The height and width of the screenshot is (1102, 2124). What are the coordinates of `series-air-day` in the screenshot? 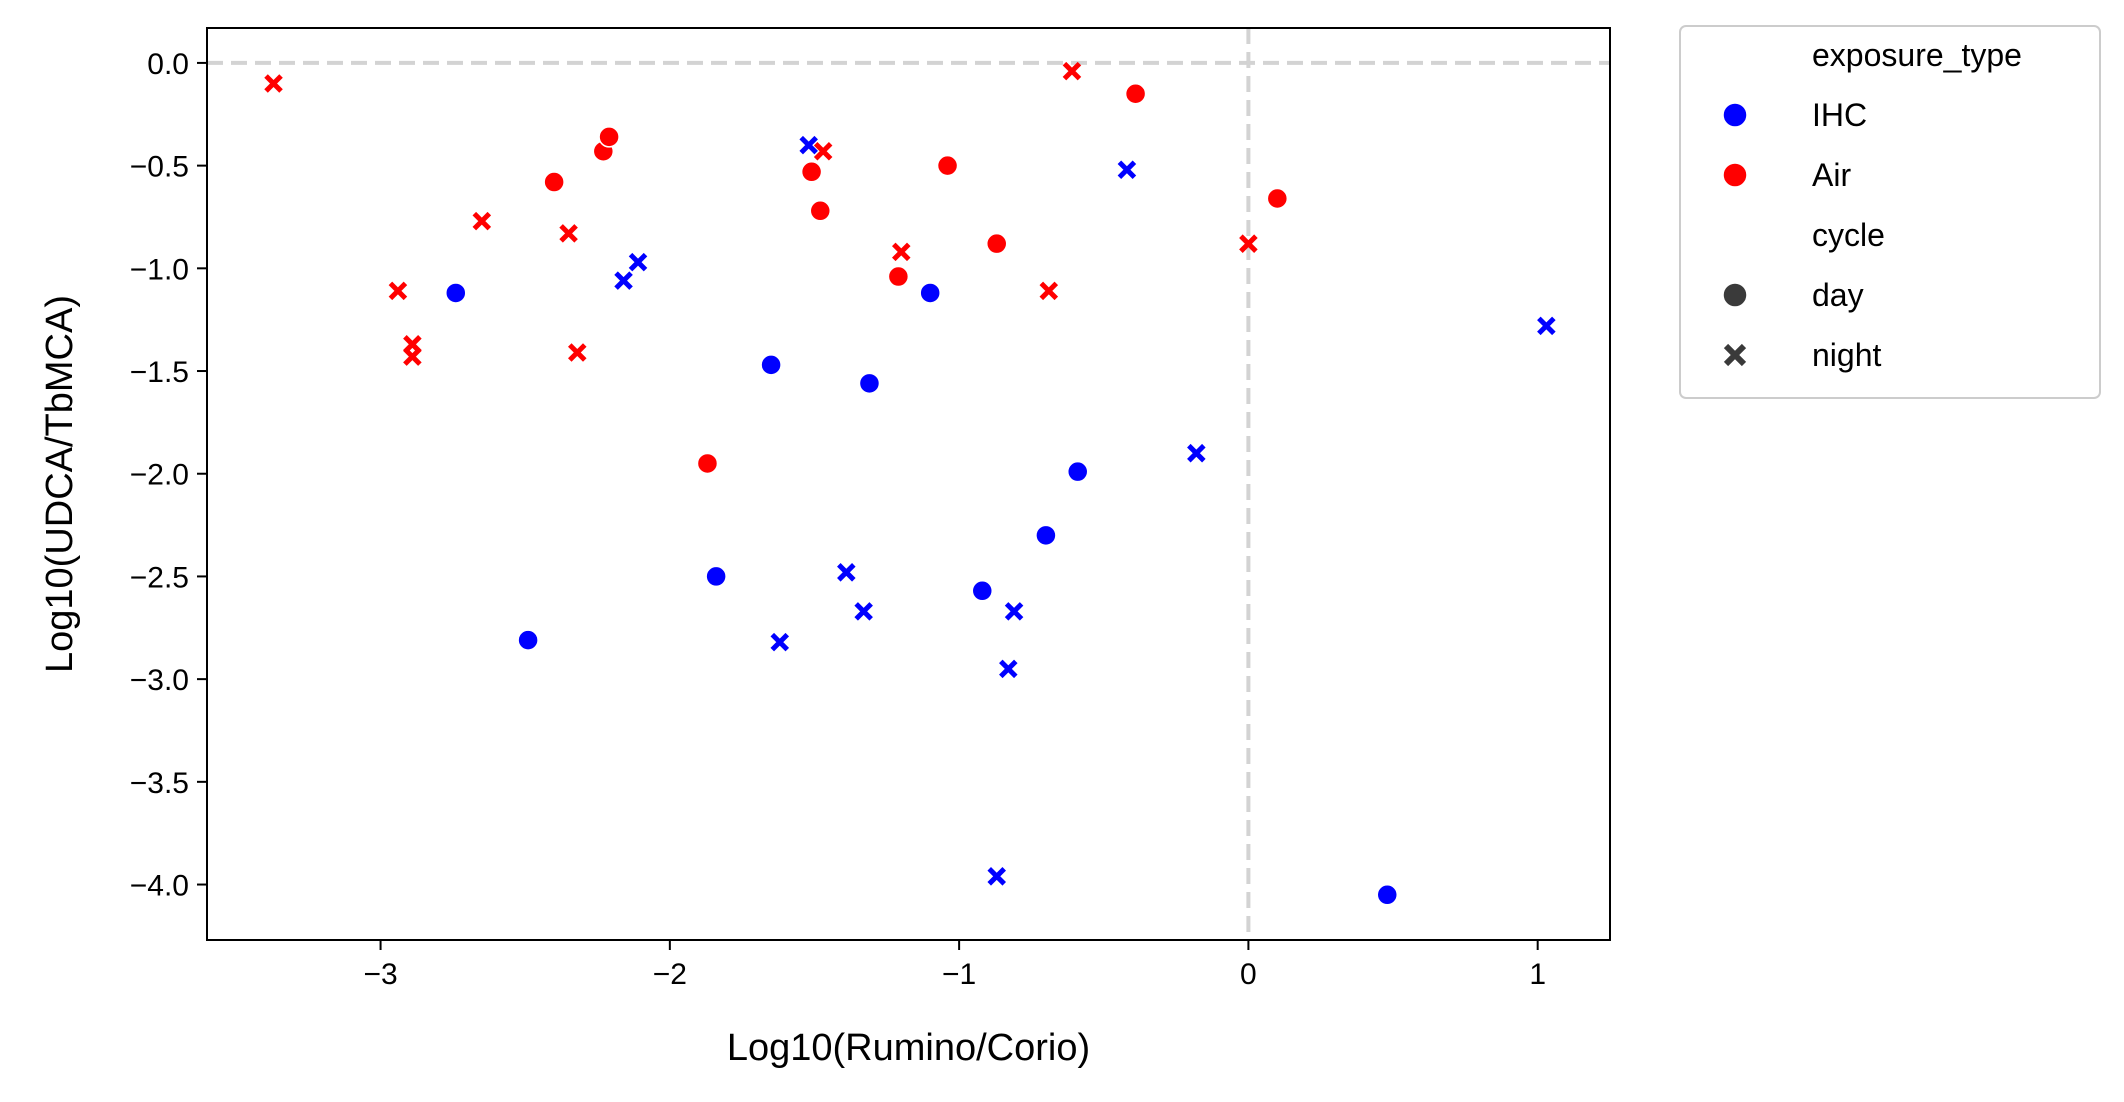 It's located at (916, 278).